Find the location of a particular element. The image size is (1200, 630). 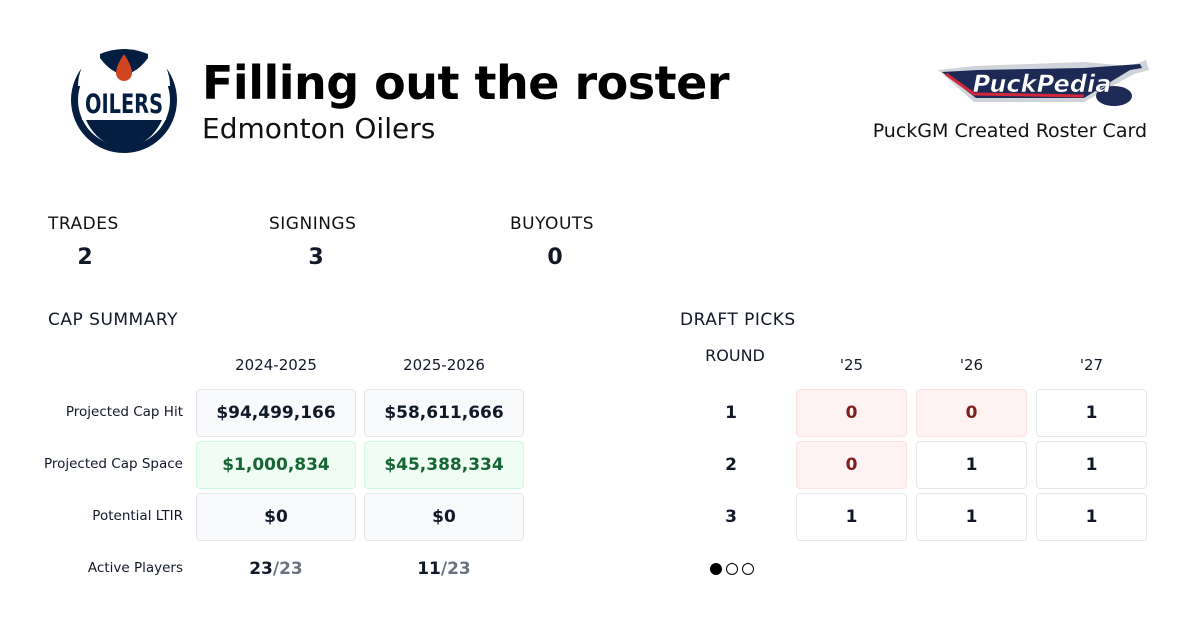

puckpedia-logo: PuckPedia is located at coordinates (1043, 83).